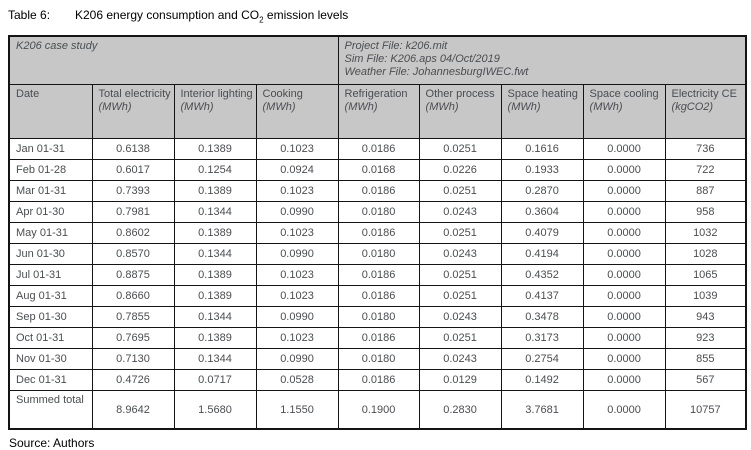 Image resolution: width=751 pixels, height=450 pixels. Describe the element at coordinates (133, 191) in the screenshot. I see `value-cell: 0.7393` at that location.